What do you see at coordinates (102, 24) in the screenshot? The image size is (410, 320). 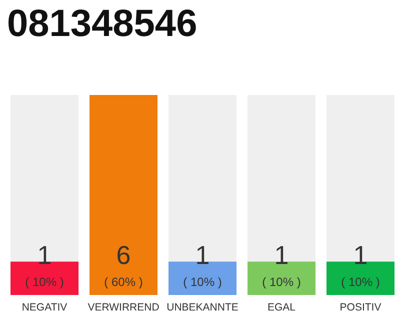 I see `chart-title: 081348546` at bounding box center [102, 24].